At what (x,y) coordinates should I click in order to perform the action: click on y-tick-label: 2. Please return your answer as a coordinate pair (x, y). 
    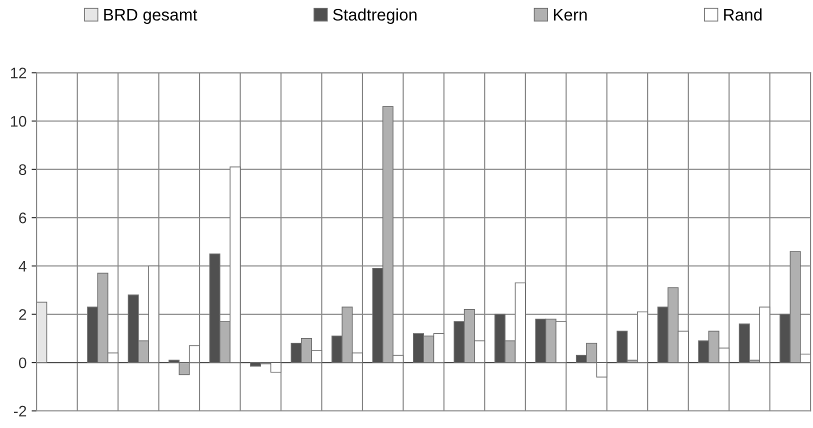
    Looking at the image, I should click on (22, 314).